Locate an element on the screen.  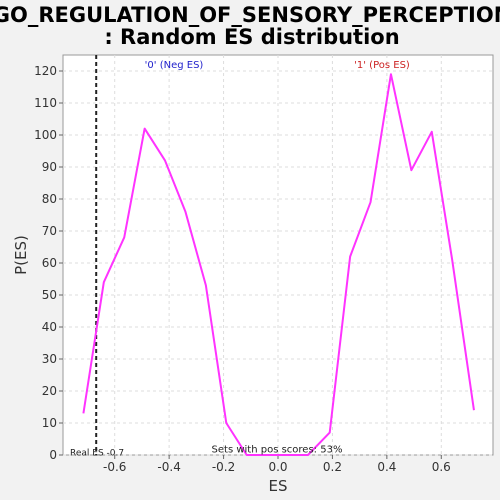
y-axis-ticks: 0 10 20 30 40 50 60 70 80 90 100 110 120 is located at coordinates (48, 263).